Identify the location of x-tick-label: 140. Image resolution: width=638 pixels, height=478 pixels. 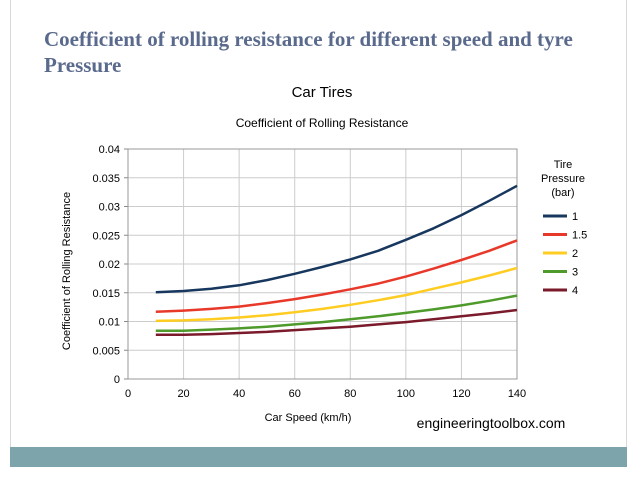
(517, 394).